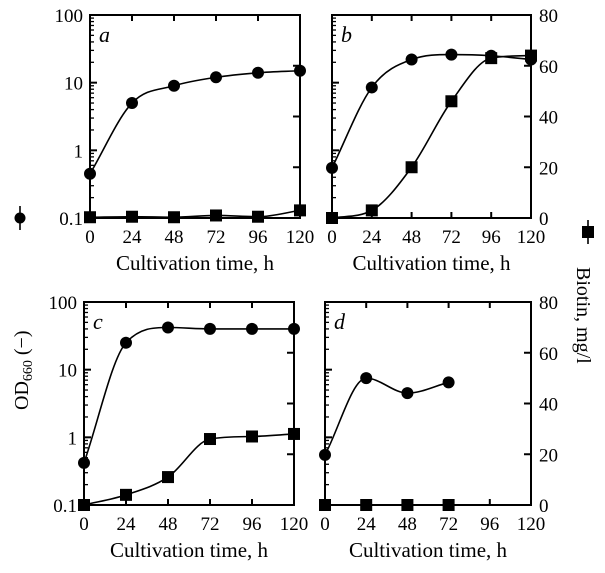  What do you see at coordinates (23, 308) in the screenshot?
I see `left-y-axis-title: OD660 (−)` at bounding box center [23, 308].